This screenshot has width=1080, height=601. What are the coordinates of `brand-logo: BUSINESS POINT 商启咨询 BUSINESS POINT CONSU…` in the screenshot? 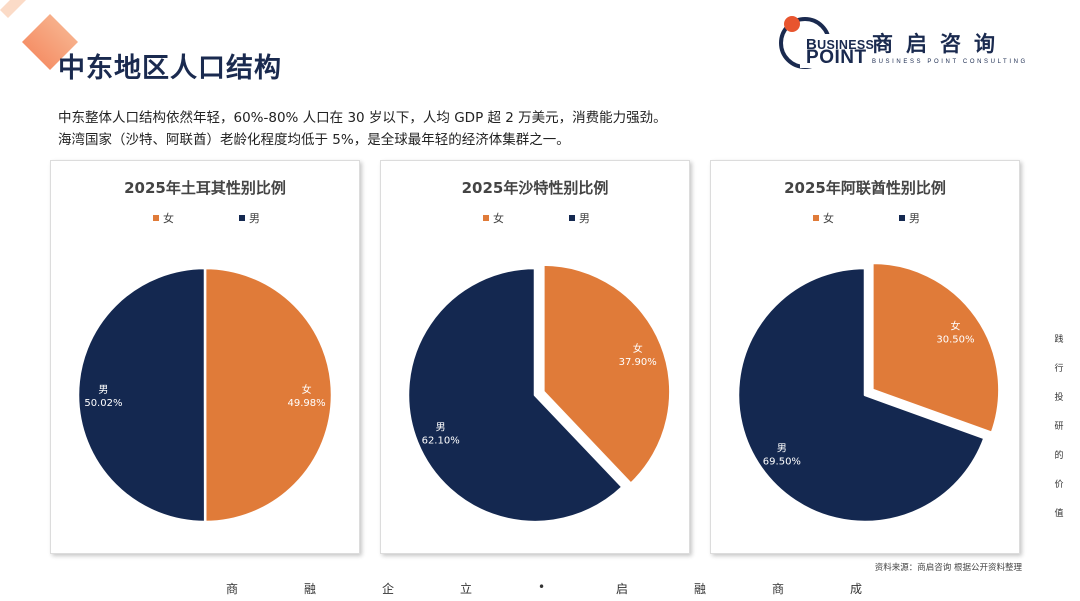 It's located at (920, 43).